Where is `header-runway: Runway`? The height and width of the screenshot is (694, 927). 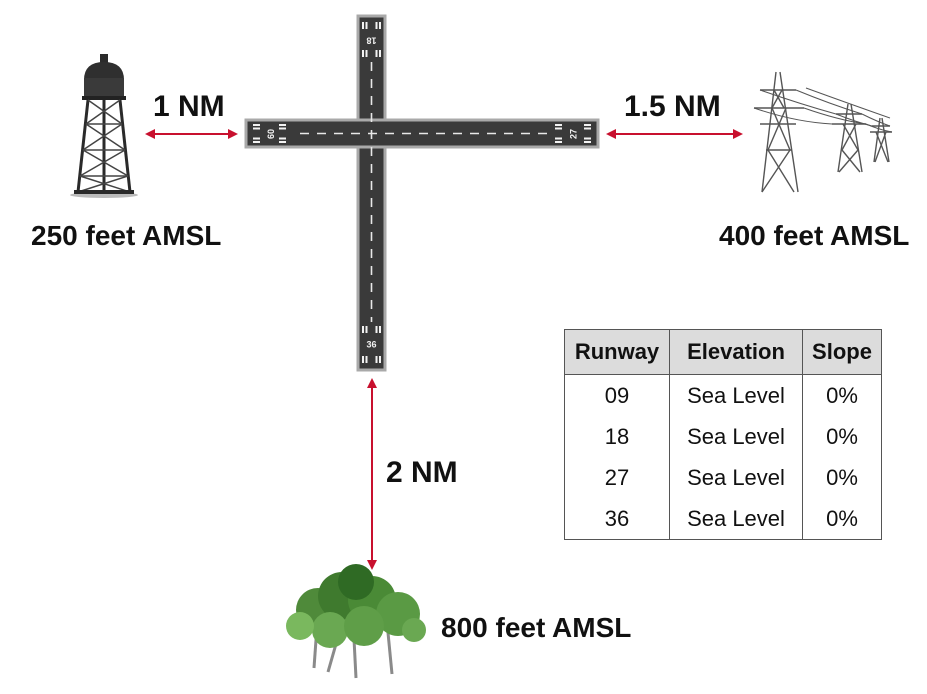
header-runway: Runway is located at coordinates (617, 352).